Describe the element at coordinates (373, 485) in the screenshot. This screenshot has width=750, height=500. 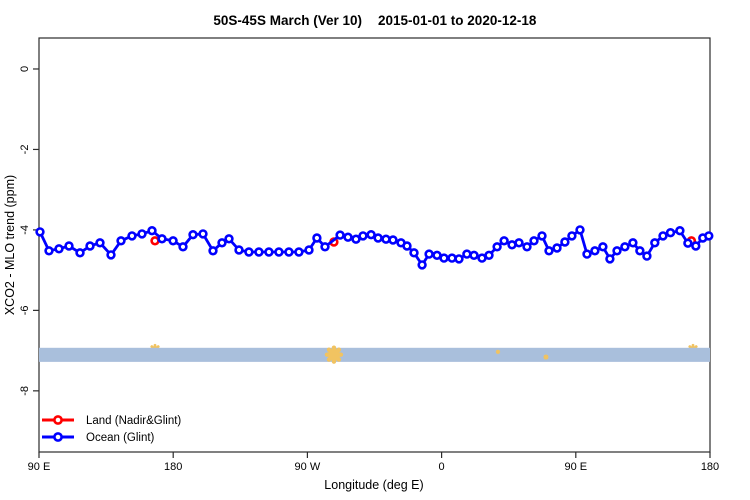
I see `x-axis-label: Longitude (deg E)` at that location.